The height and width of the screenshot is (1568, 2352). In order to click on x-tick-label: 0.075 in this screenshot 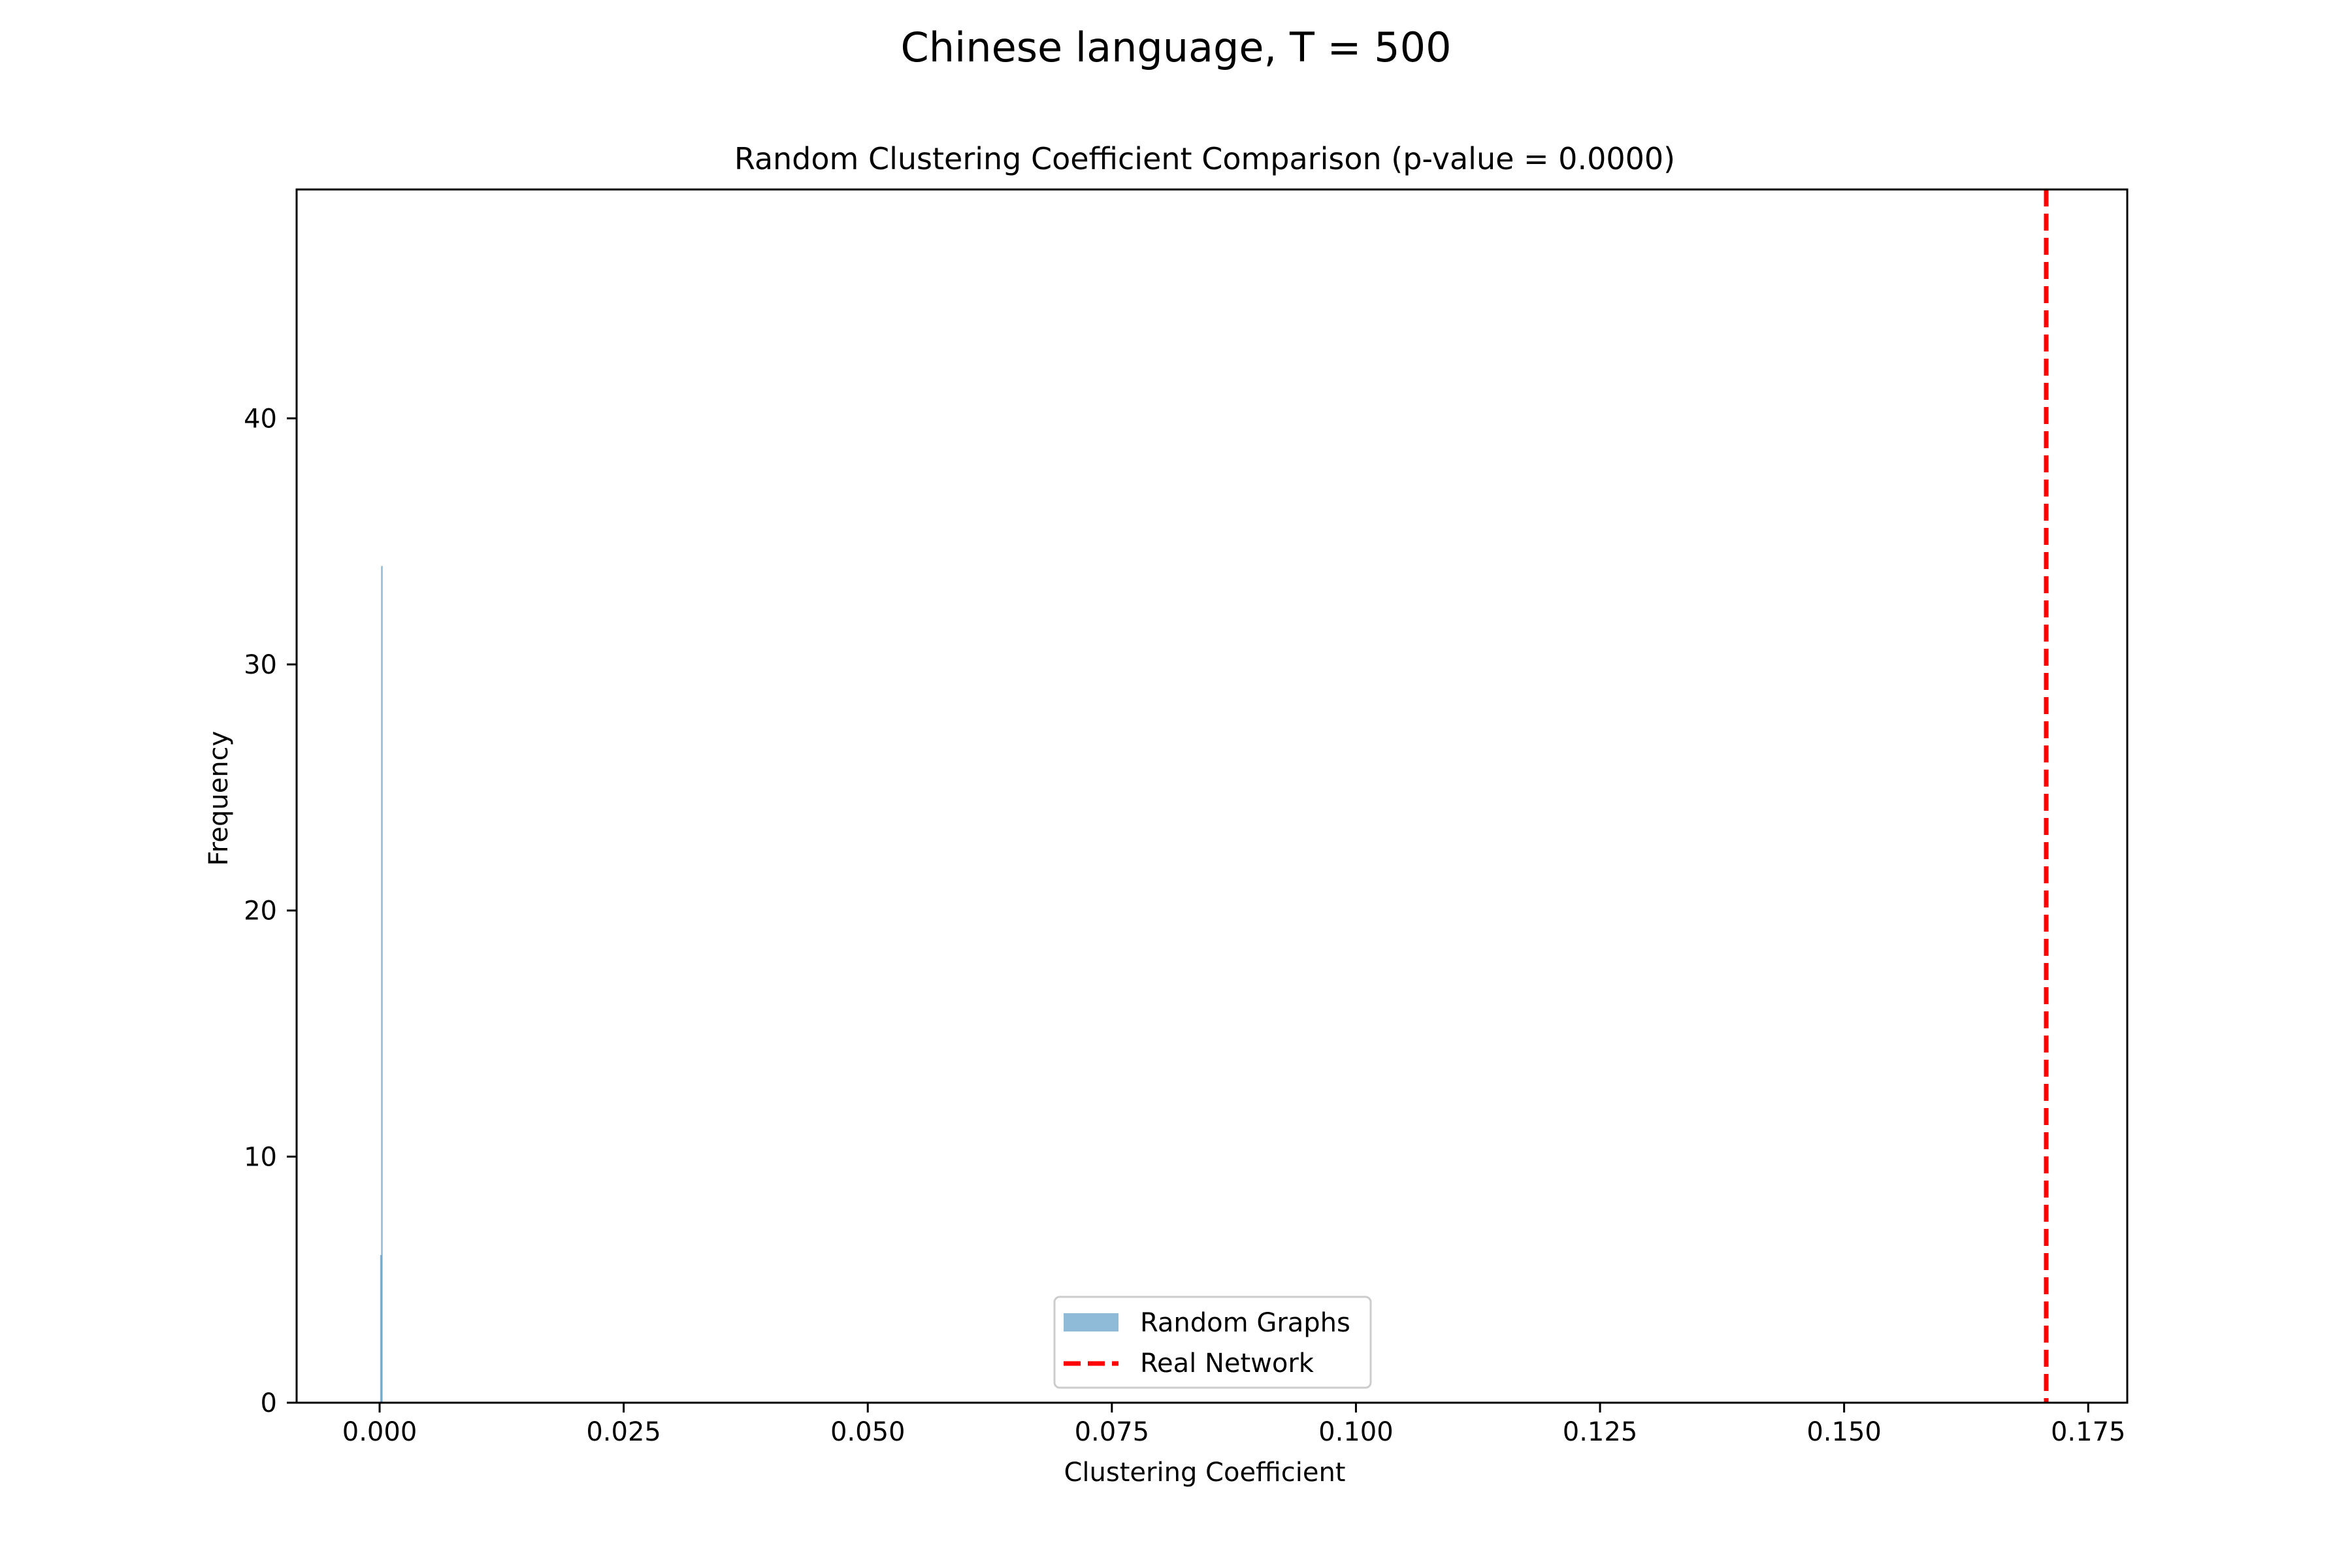, I will do `click(1112, 1432)`.